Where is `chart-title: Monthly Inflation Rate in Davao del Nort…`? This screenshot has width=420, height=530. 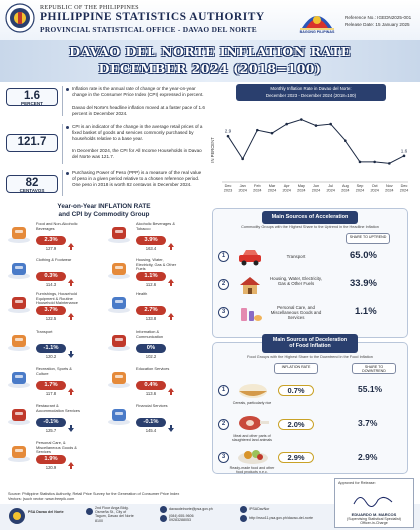 chart-title: Monthly Inflation Rate in Davao del Nort… is located at coordinates (311, 88).